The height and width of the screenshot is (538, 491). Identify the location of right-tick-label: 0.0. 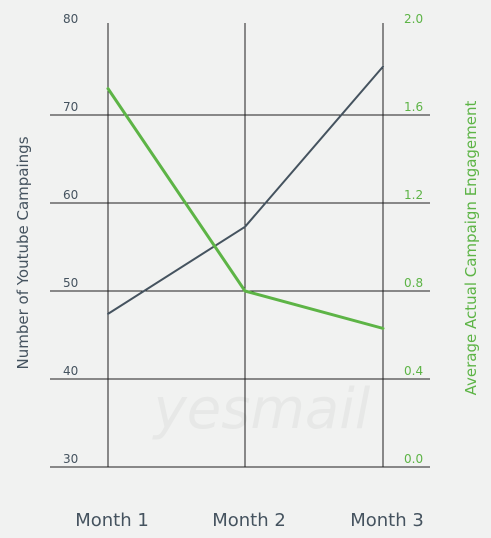
(413, 459).